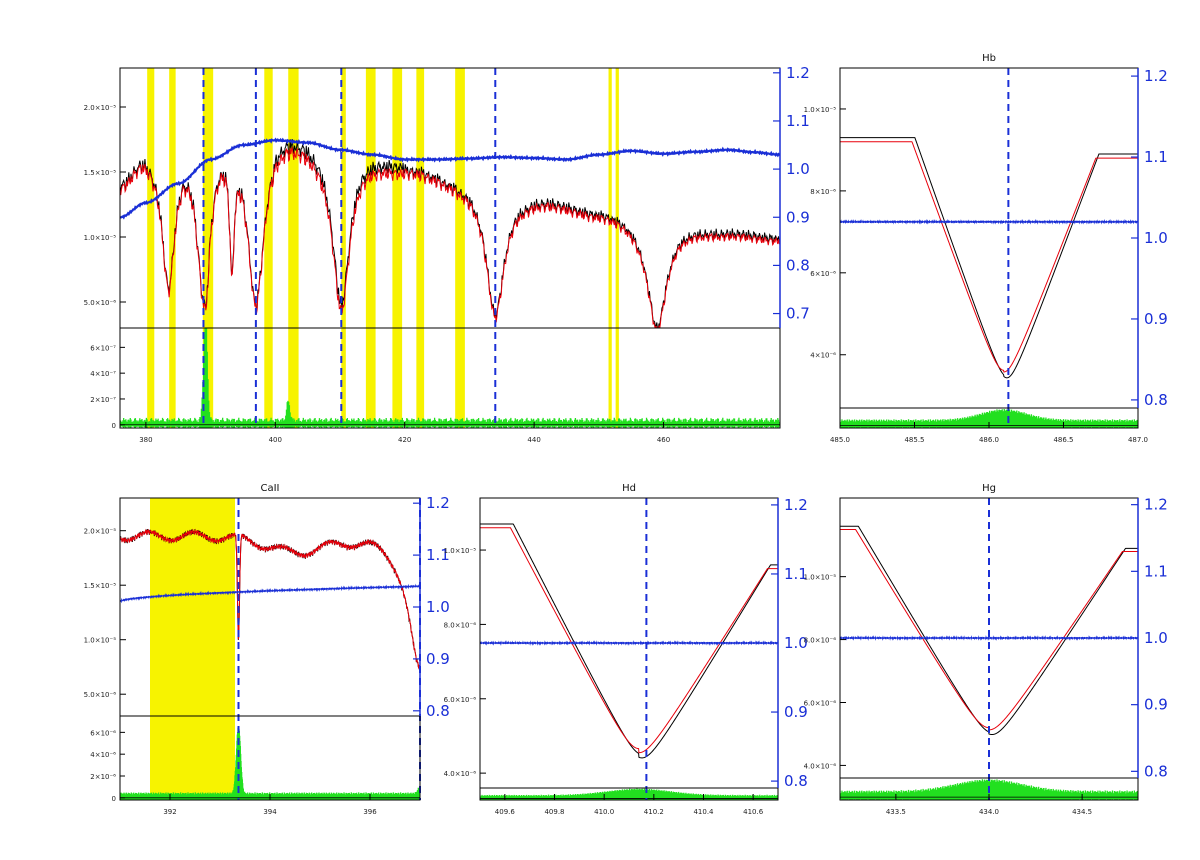  Describe the element at coordinates (1138, 440) in the screenshot. I see `x-tick-label: 487.0` at that location.